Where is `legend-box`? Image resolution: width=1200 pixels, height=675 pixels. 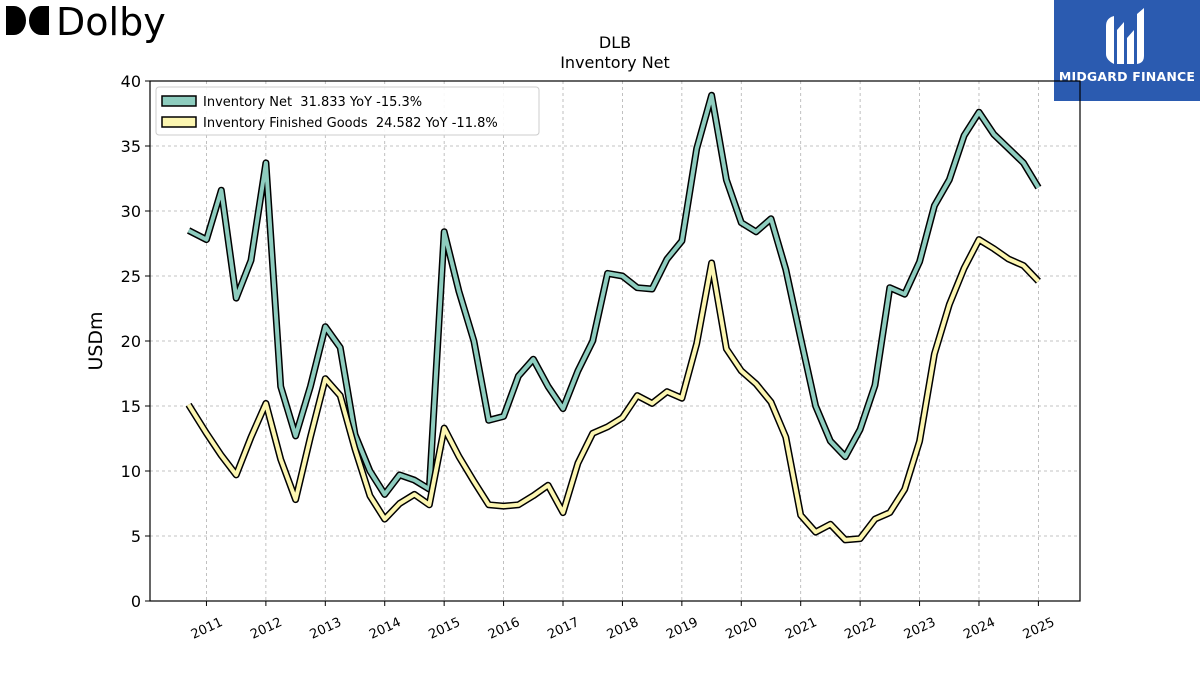 legend-box is located at coordinates (347, 111).